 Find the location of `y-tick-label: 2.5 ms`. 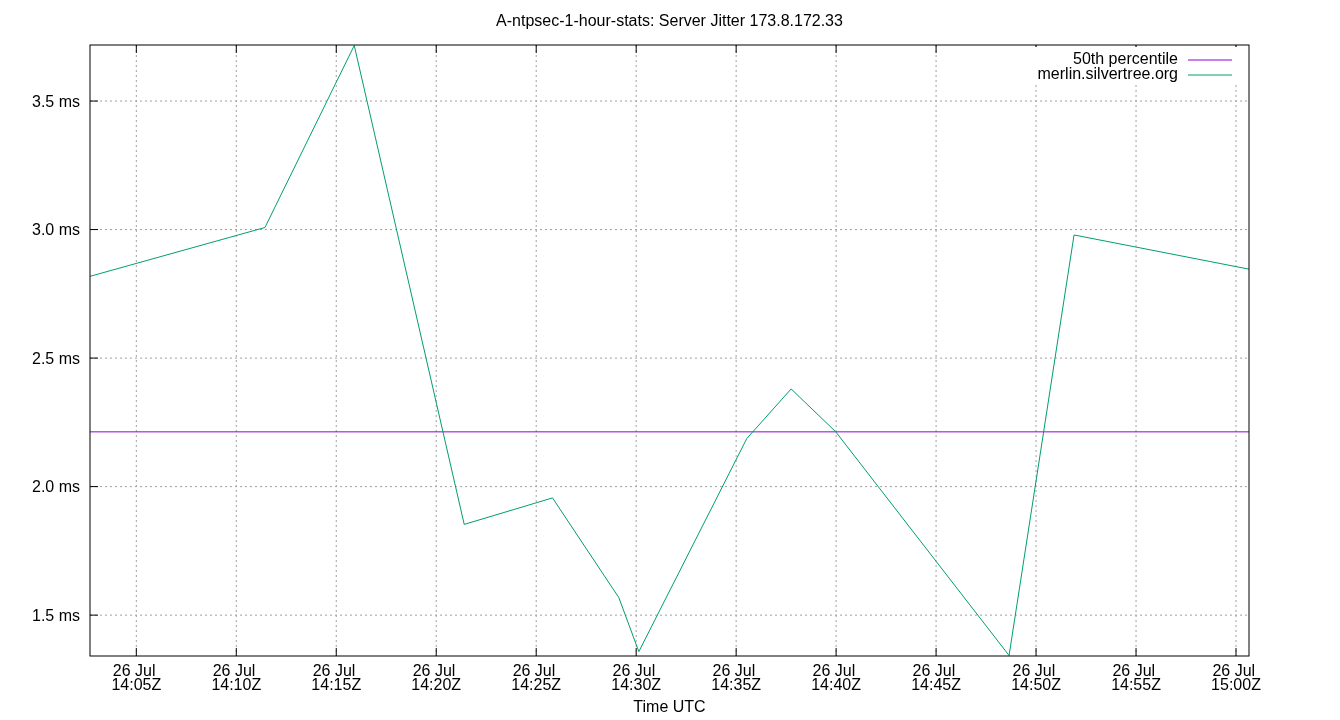

y-tick-label: 2.5 ms is located at coordinates (55, 358).